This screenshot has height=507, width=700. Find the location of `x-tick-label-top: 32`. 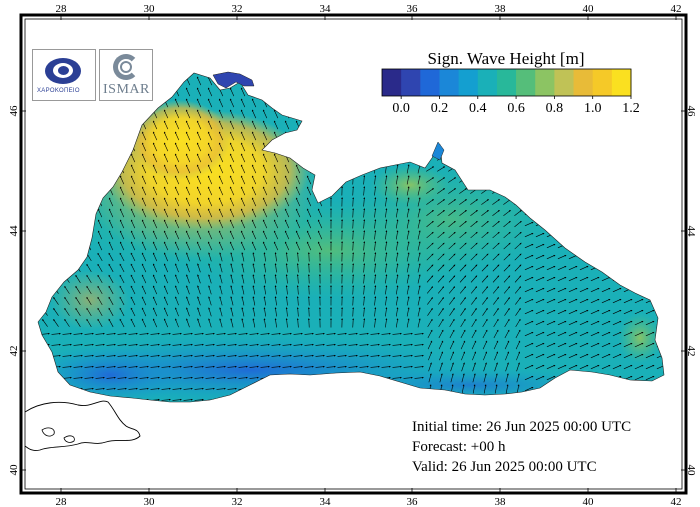

x-tick-label-top: 32 is located at coordinates (237, 9).